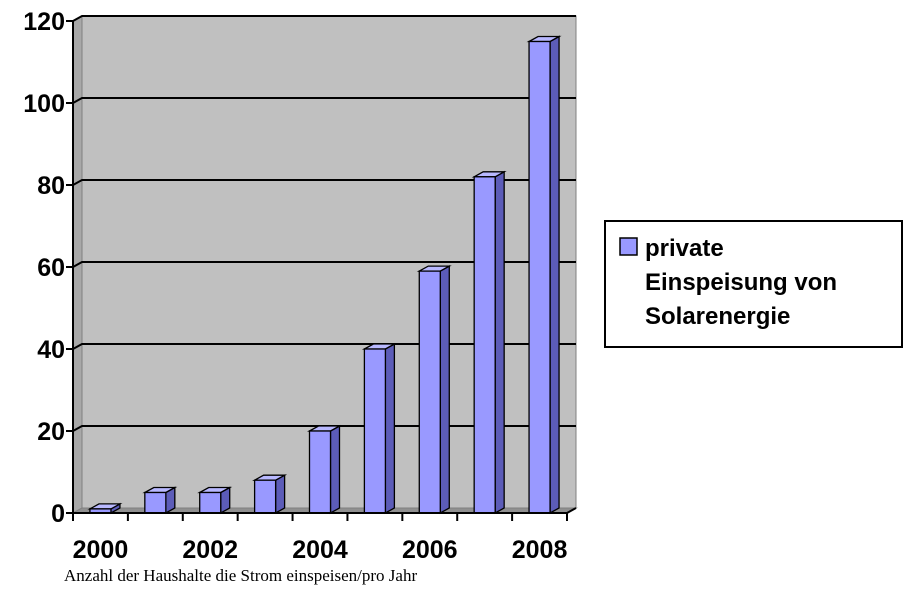 The width and height of the screenshot is (903, 605). I want to click on y-tick-label: 120, so click(44, 22).